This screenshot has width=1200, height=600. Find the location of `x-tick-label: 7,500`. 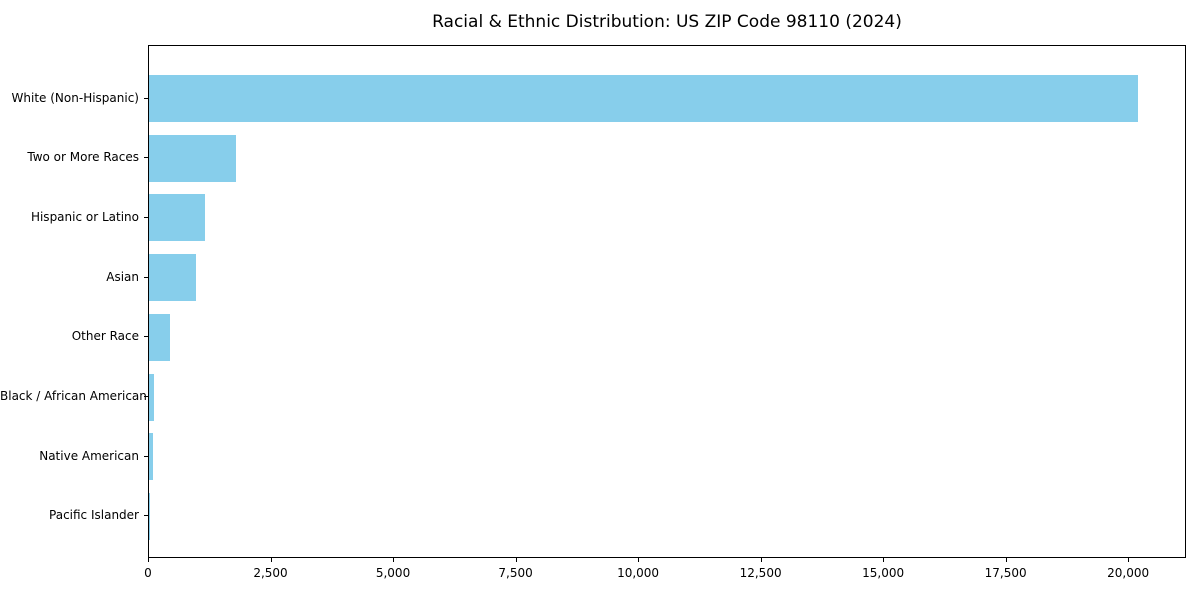

x-tick-label: 7,500 is located at coordinates (515, 573).